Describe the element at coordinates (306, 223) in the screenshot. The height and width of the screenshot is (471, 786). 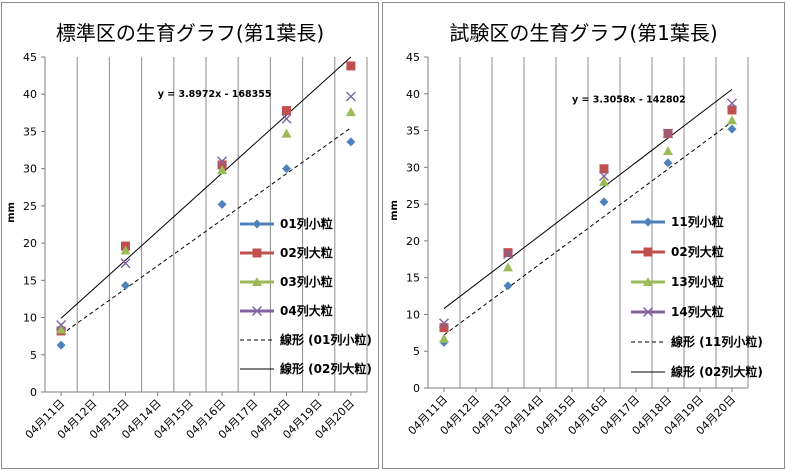
I see `legend-label: 01列小粒` at that location.